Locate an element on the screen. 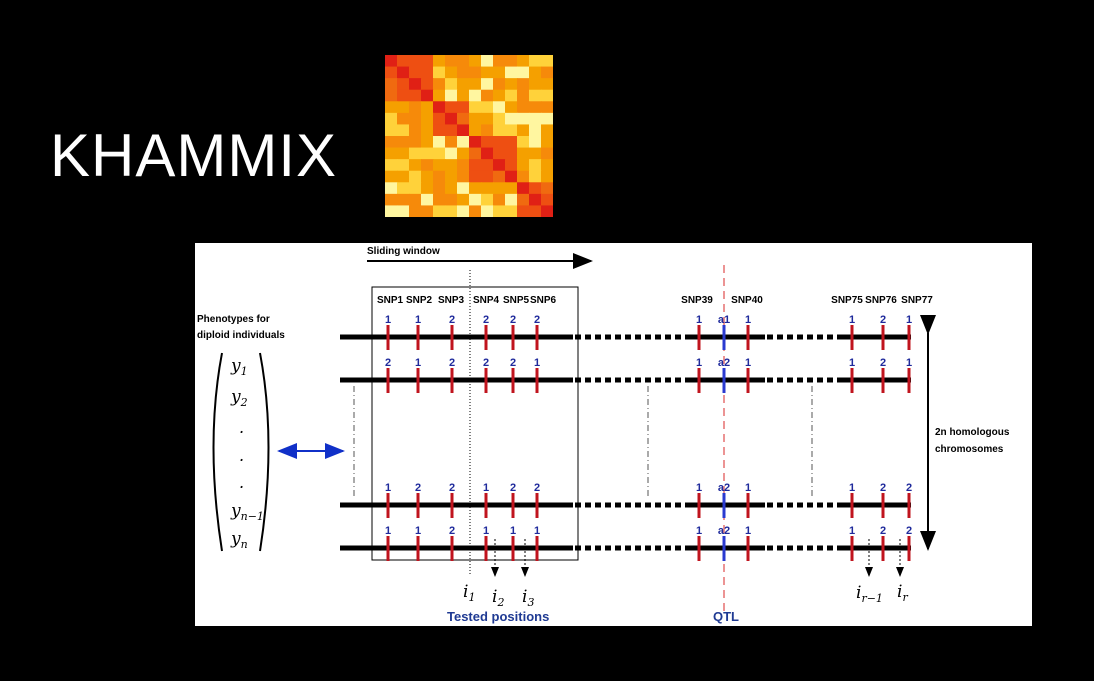 The height and width of the screenshot is (681, 1094). snp-label: SNP75 is located at coordinates (847, 300).